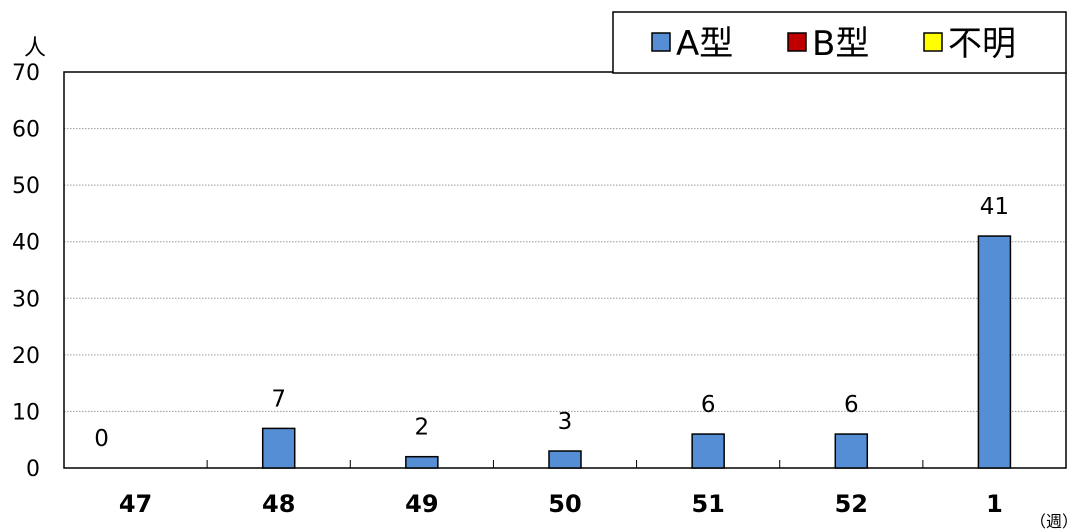  Describe the element at coordinates (26, 130) in the screenshot. I see `y-tick-label: 60` at that location.